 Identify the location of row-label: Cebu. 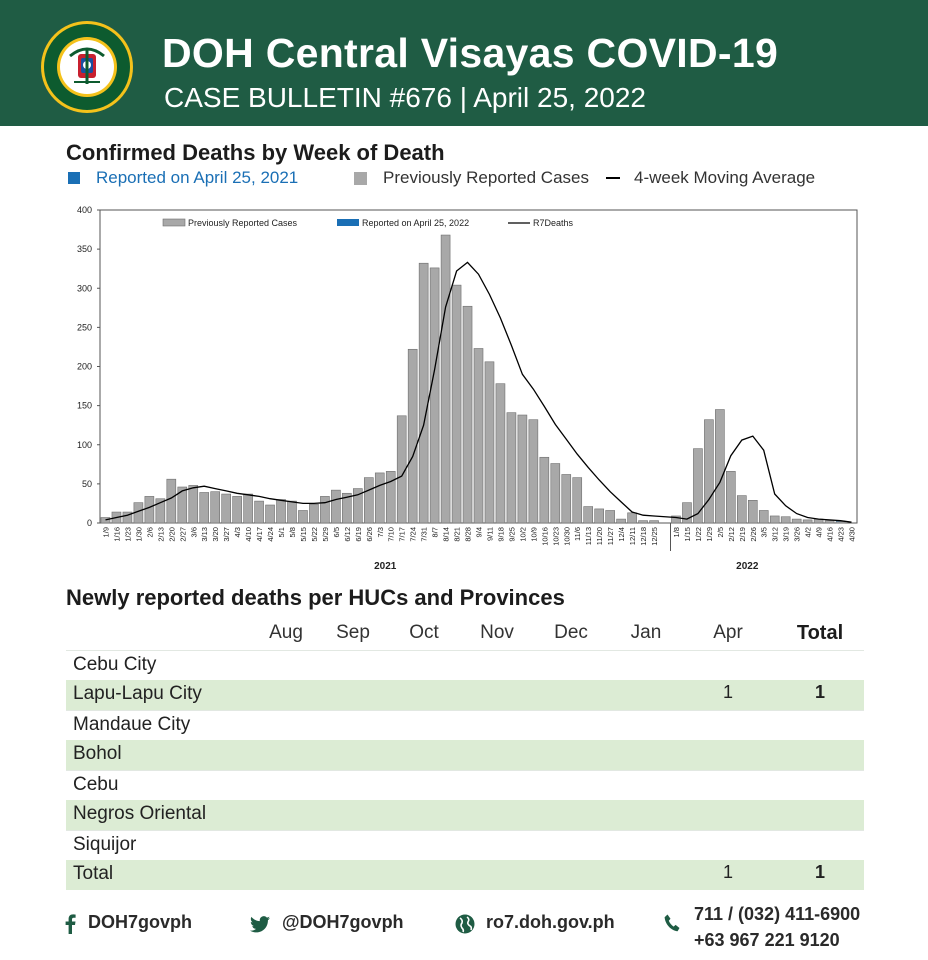
(96, 784).